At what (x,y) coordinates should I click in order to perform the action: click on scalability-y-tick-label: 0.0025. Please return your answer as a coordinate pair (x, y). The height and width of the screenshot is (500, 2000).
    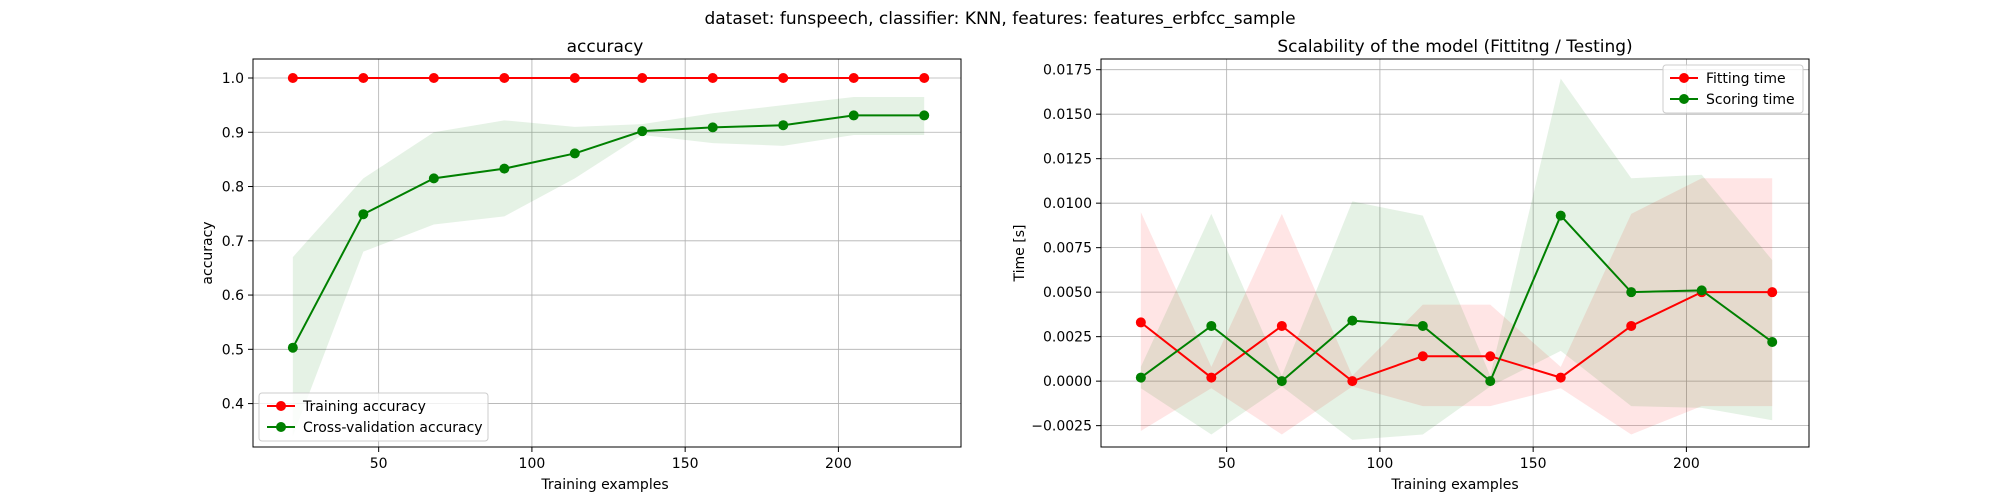
    Looking at the image, I should click on (1067, 338).